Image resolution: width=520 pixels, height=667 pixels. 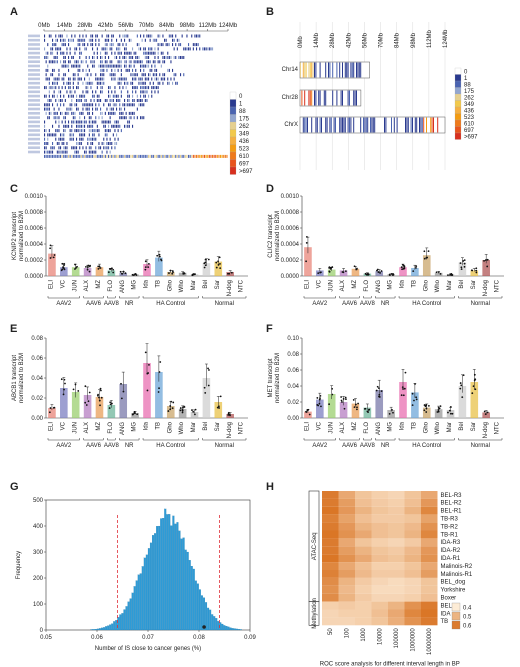 What do you see at coordinates (206, 426) in the screenshot?
I see `panel-e-chart-category-label: Bel` at bounding box center [206, 426].